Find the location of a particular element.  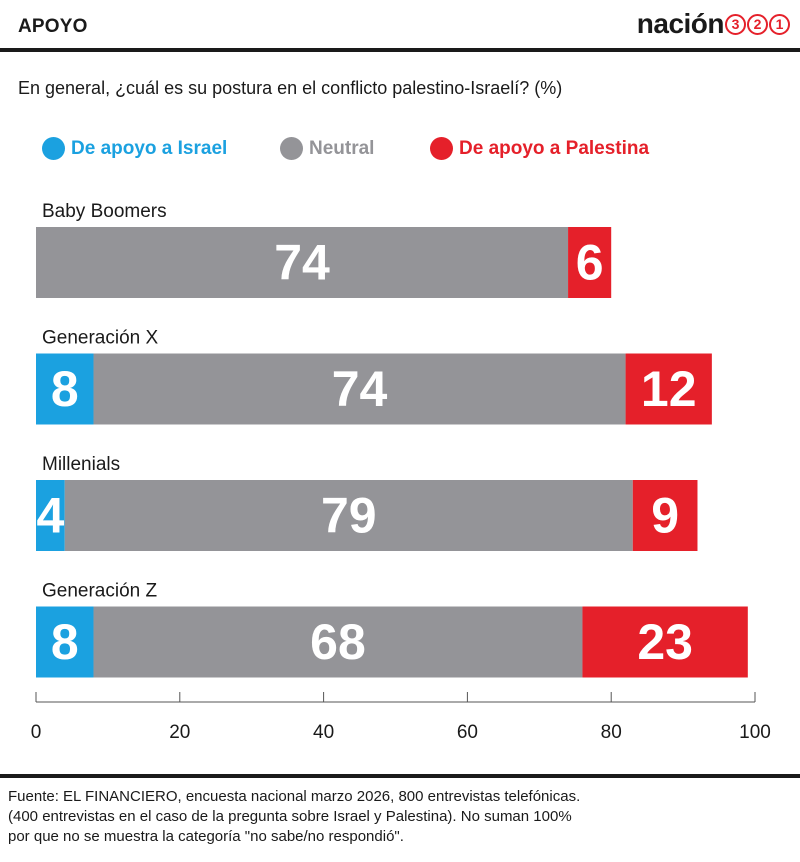

bar-baby-boomers-de-apoyo-a-palestina is located at coordinates (590, 262).